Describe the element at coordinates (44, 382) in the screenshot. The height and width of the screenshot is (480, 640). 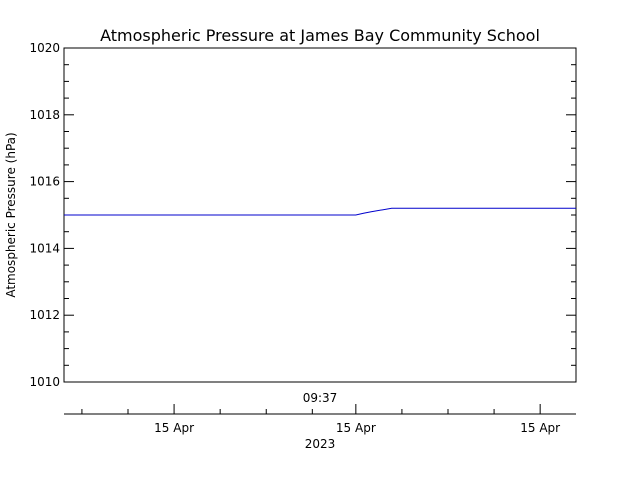
I see `y-tick-label: 1010` at that location.